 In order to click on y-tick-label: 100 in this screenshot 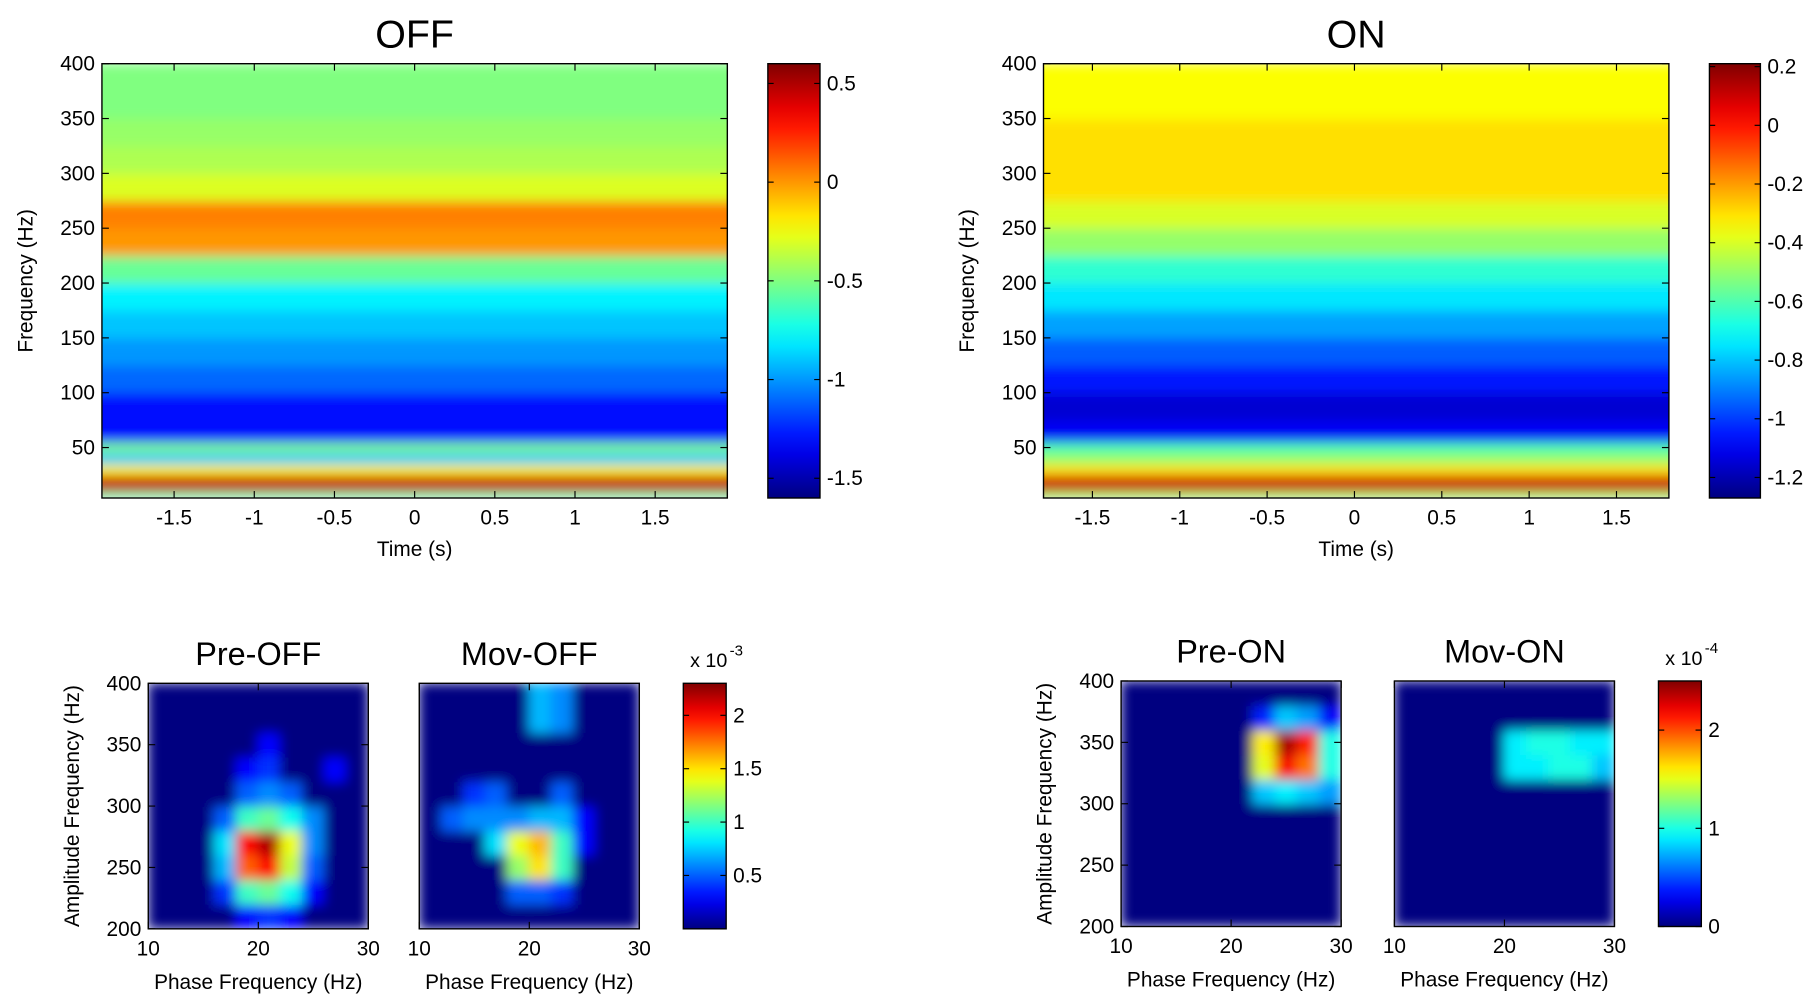, I will do `click(77, 393)`.